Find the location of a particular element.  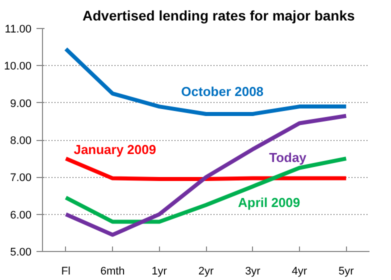

y-tick-label: 10.00 is located at coordinates (18, 66).